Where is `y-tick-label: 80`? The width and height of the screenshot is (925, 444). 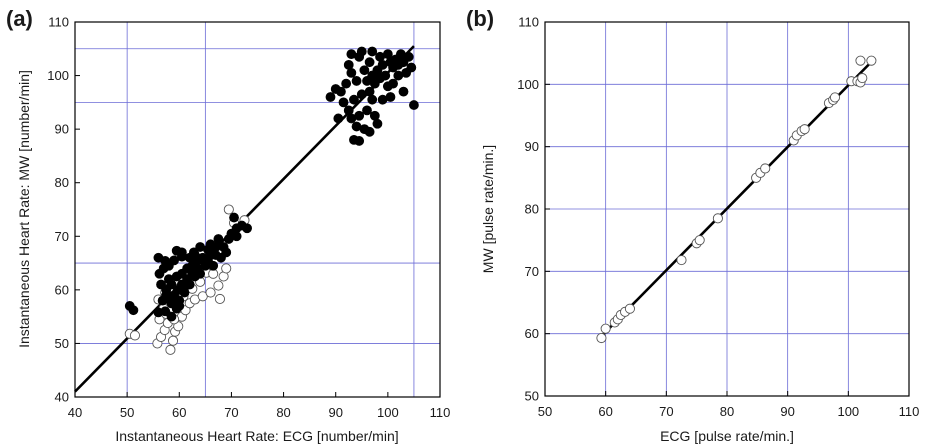
y-tick-label: 80 is located at coordinates (62, 182).